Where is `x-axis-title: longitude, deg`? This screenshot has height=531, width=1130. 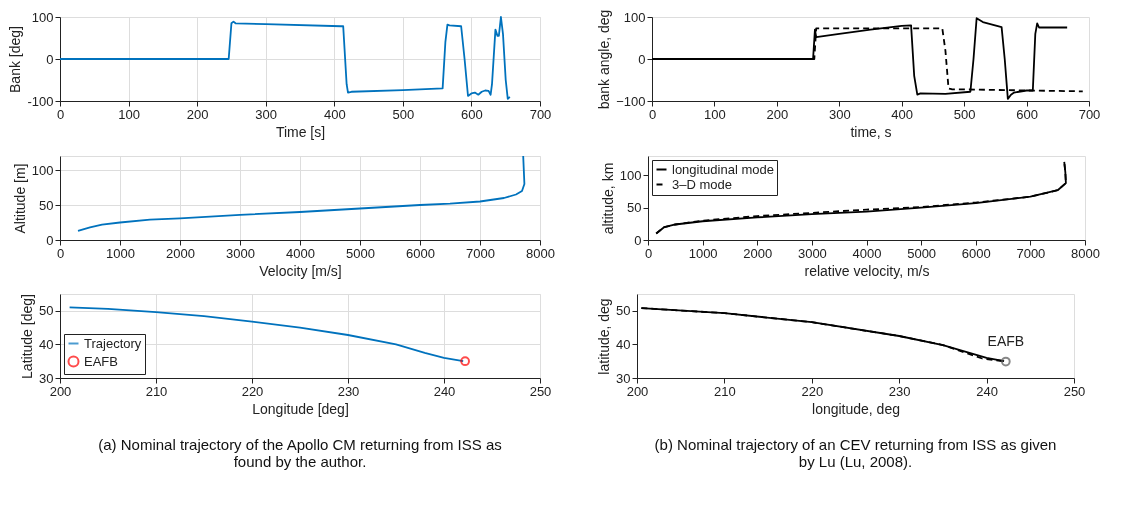
x-axis-title: longitude, deg is located at coordinates (856, 408).